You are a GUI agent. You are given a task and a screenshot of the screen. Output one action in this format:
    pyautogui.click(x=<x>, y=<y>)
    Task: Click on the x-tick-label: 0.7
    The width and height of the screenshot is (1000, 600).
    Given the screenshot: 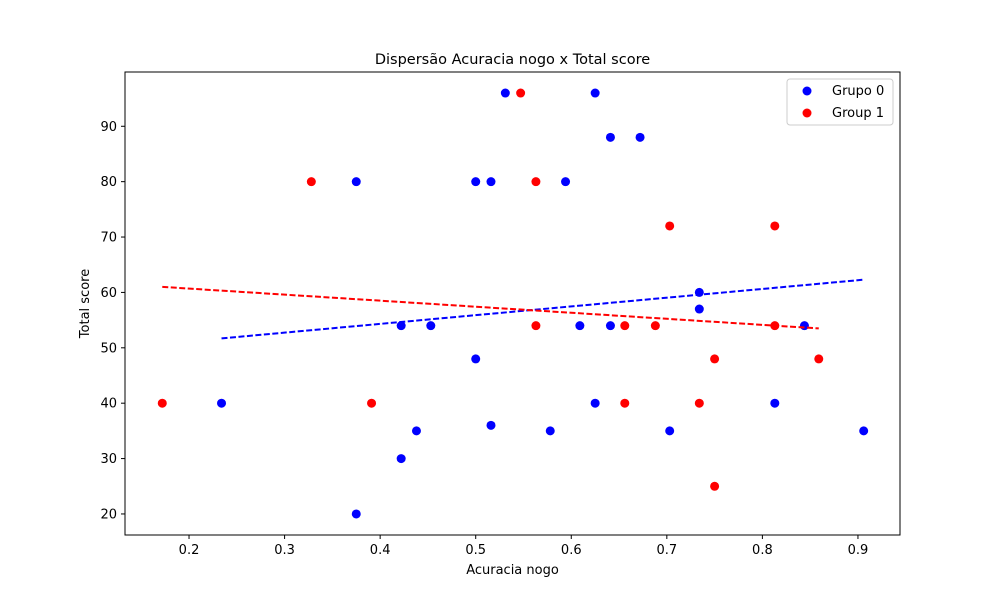 What is the action you would take?
    pyautogui.click(x=666, y=550)
    